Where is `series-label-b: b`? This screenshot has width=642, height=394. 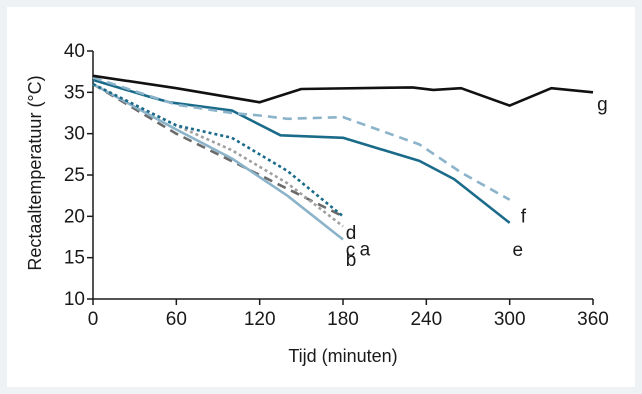 series-label-b: b is located at coordinates (351, 260).